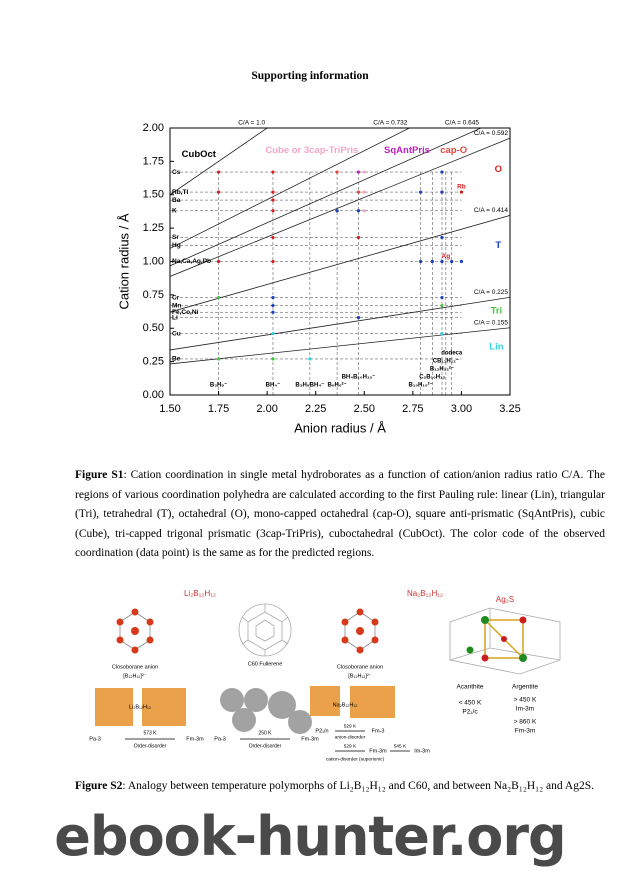 This screenshot has width=620, height=877. I want to click on cation-label: Rb,Tl, so click(180, 192).